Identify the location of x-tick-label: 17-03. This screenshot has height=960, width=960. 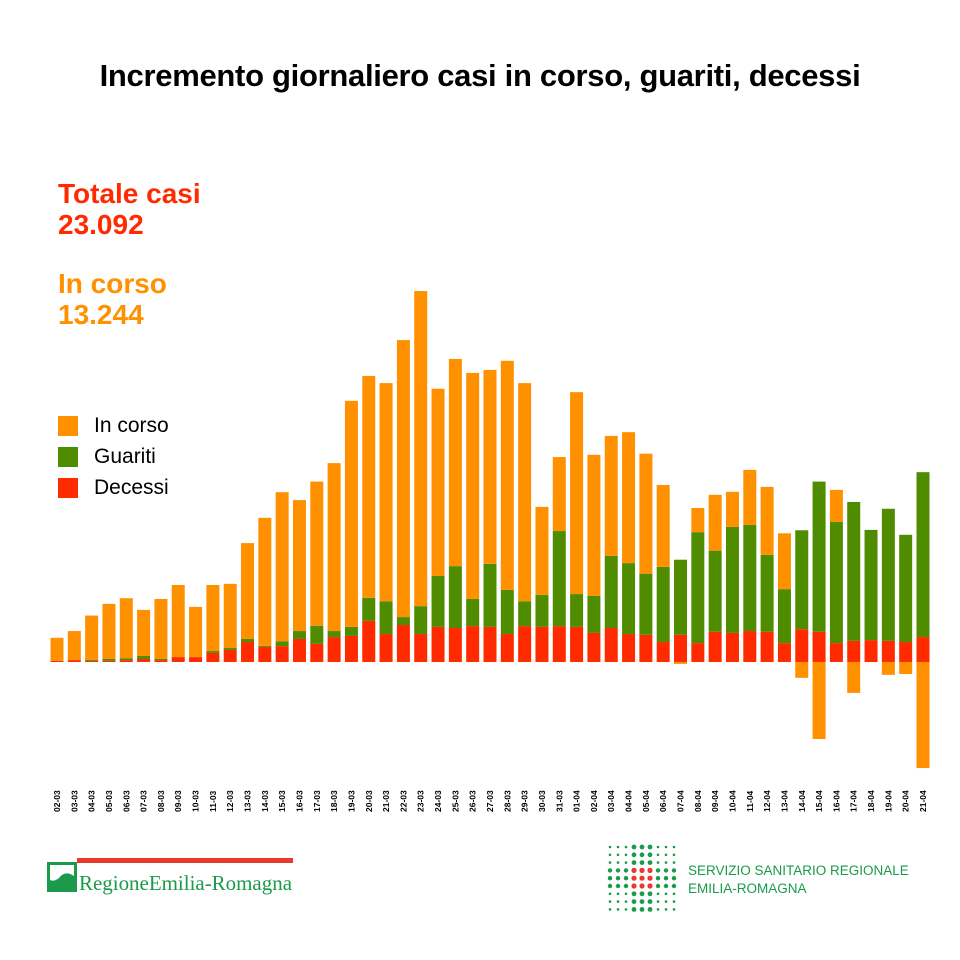
(317, 801).